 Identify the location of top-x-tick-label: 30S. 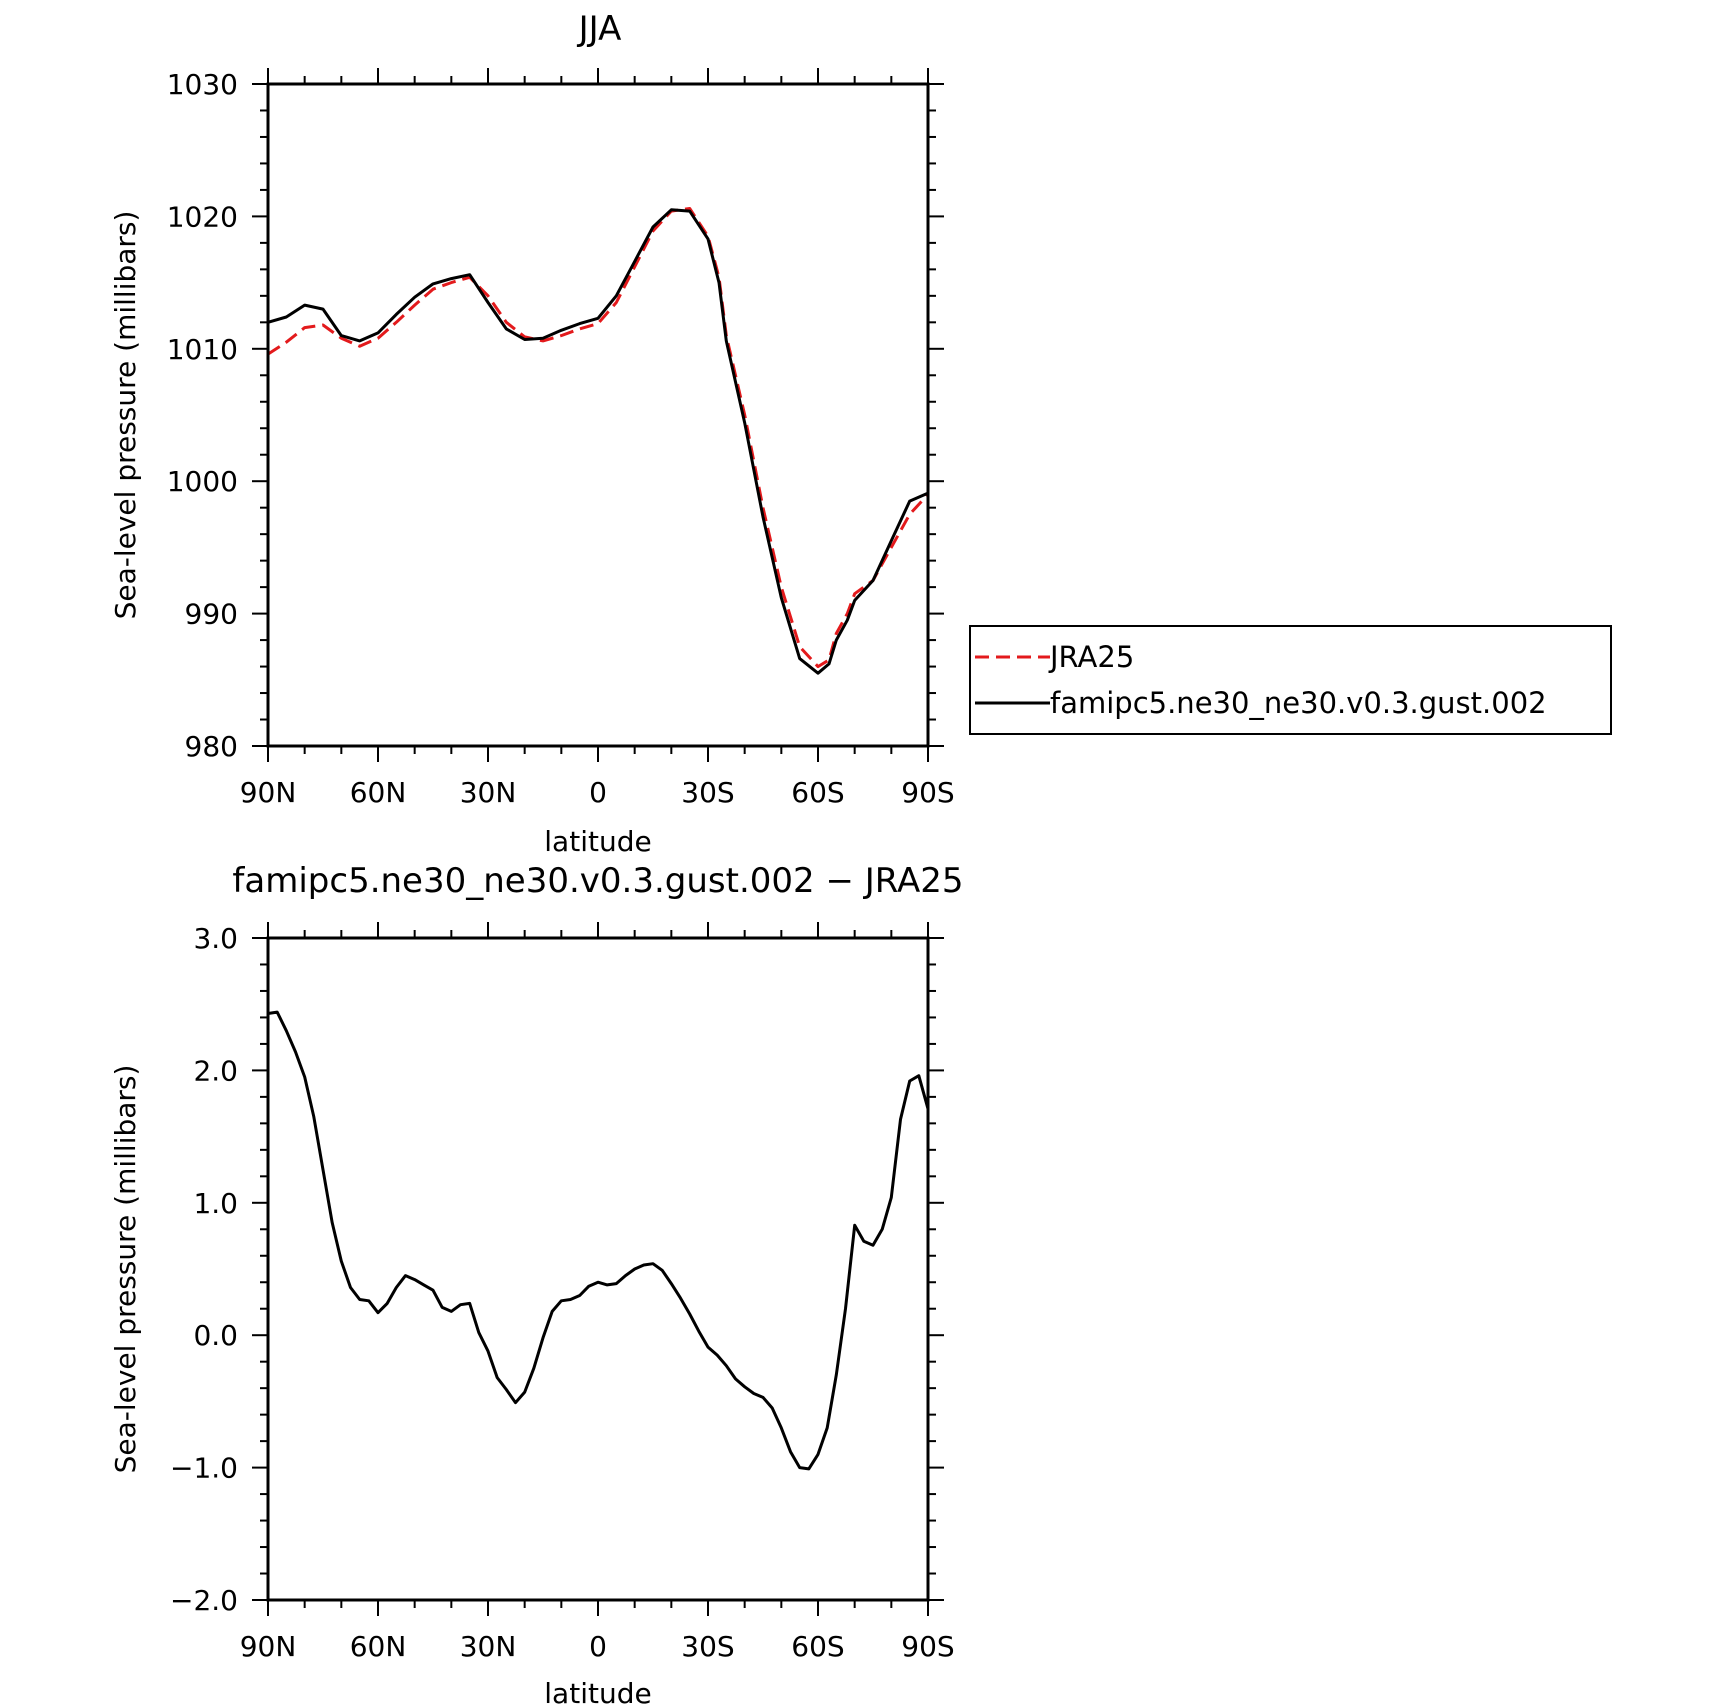
(707, 792).